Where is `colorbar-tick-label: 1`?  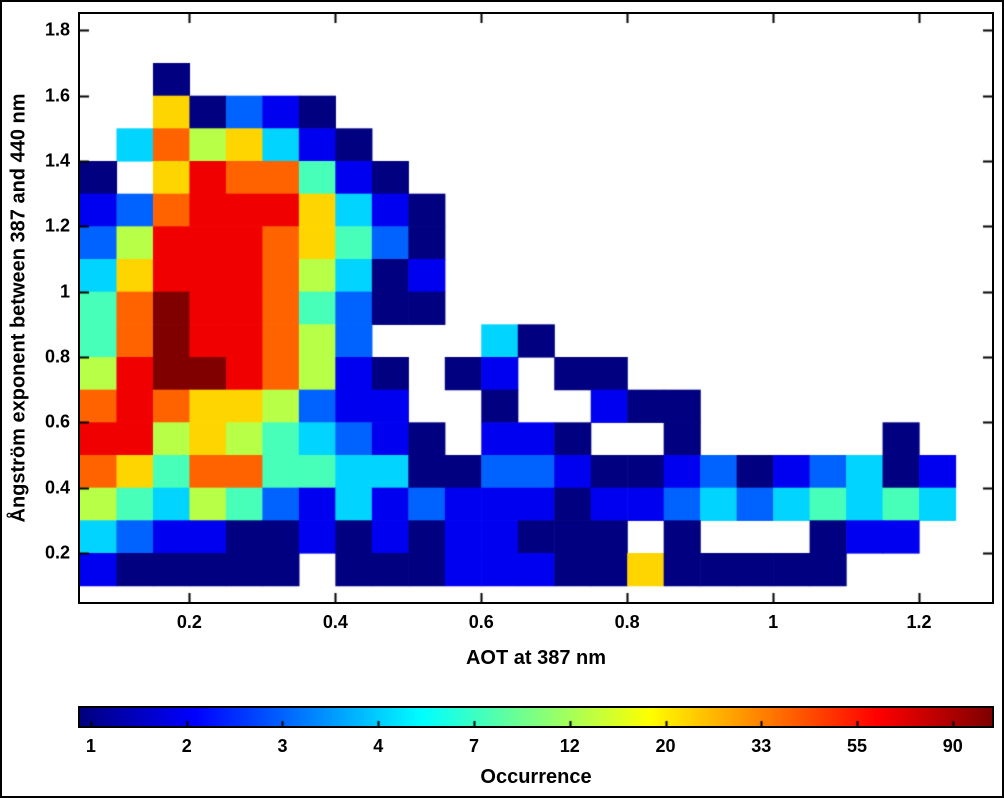
colorbar-tick-label: 1 is located at coordinates (90, 746).